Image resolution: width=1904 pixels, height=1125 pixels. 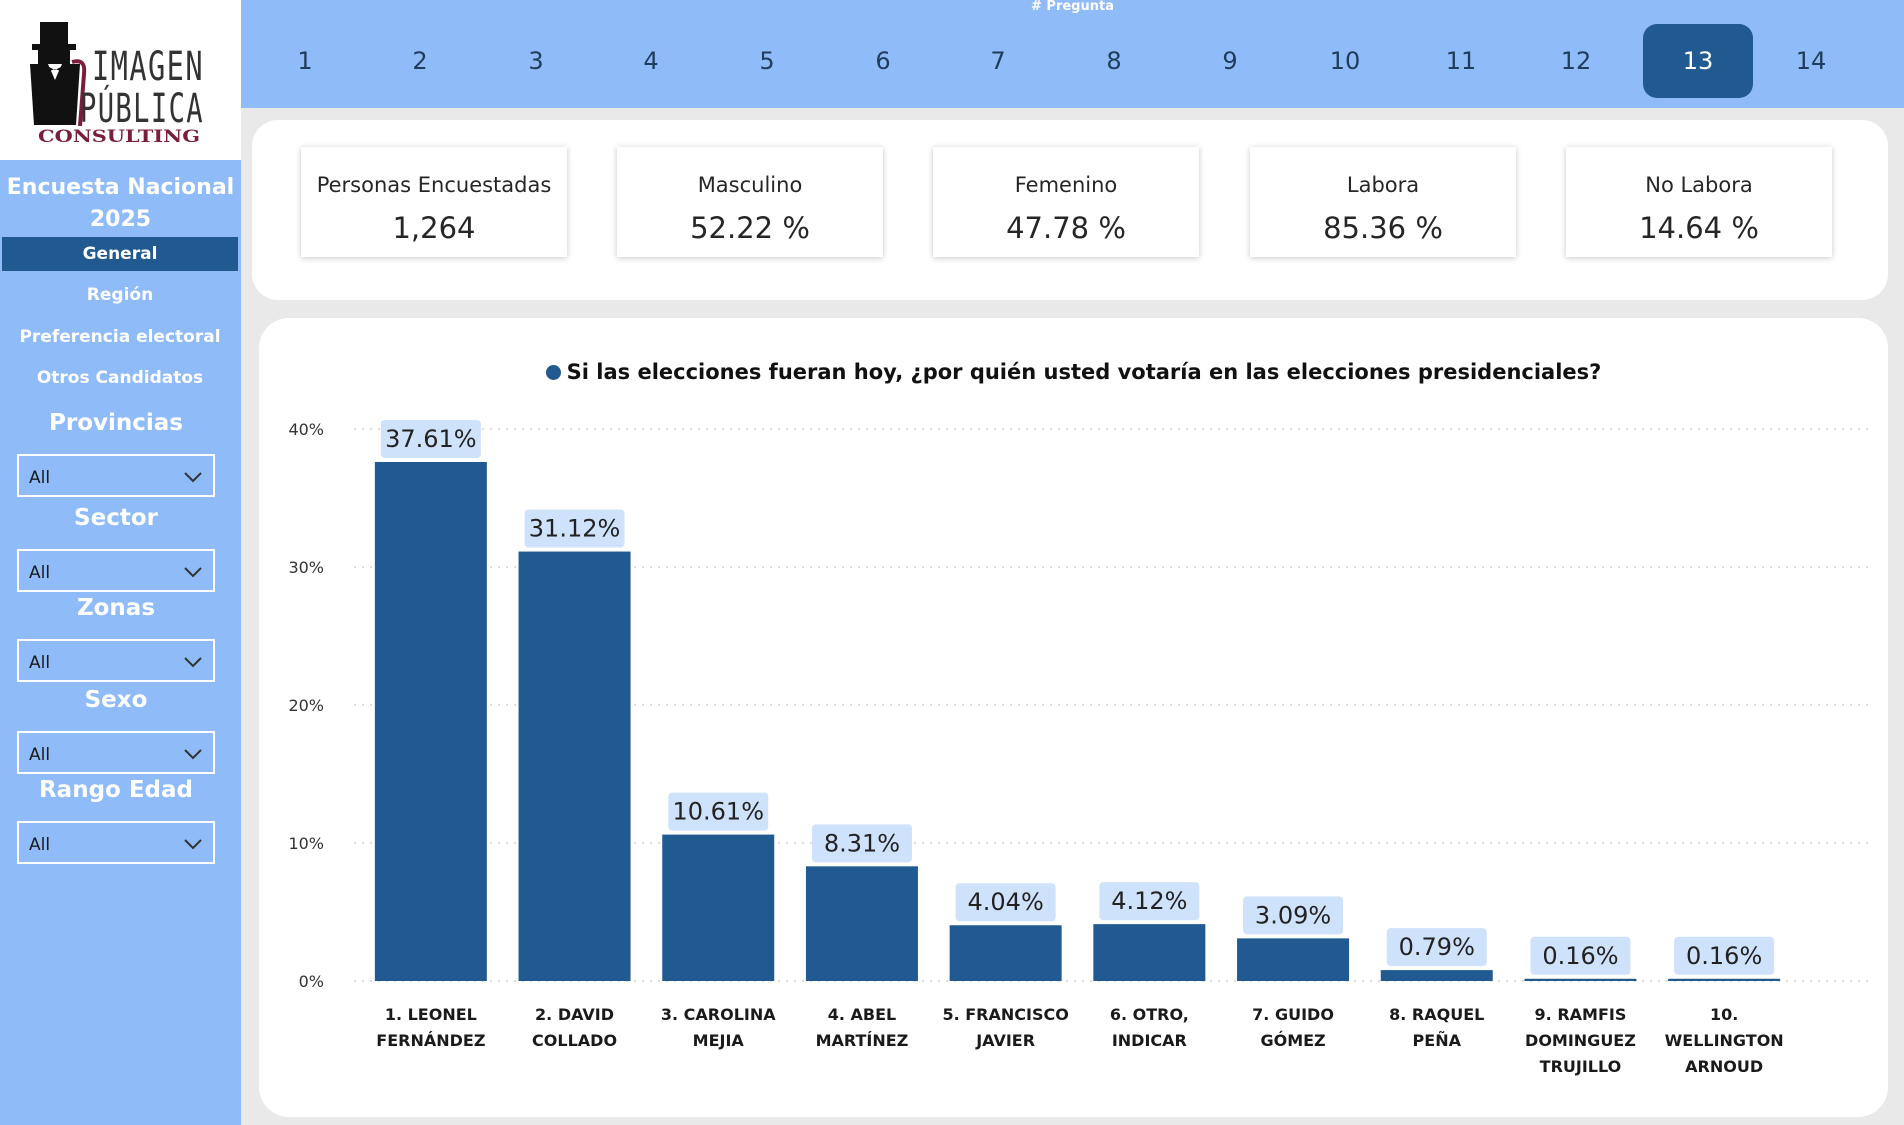 I want to click on logo-text-line3: CONSULTING, so click(x=119, y=137).